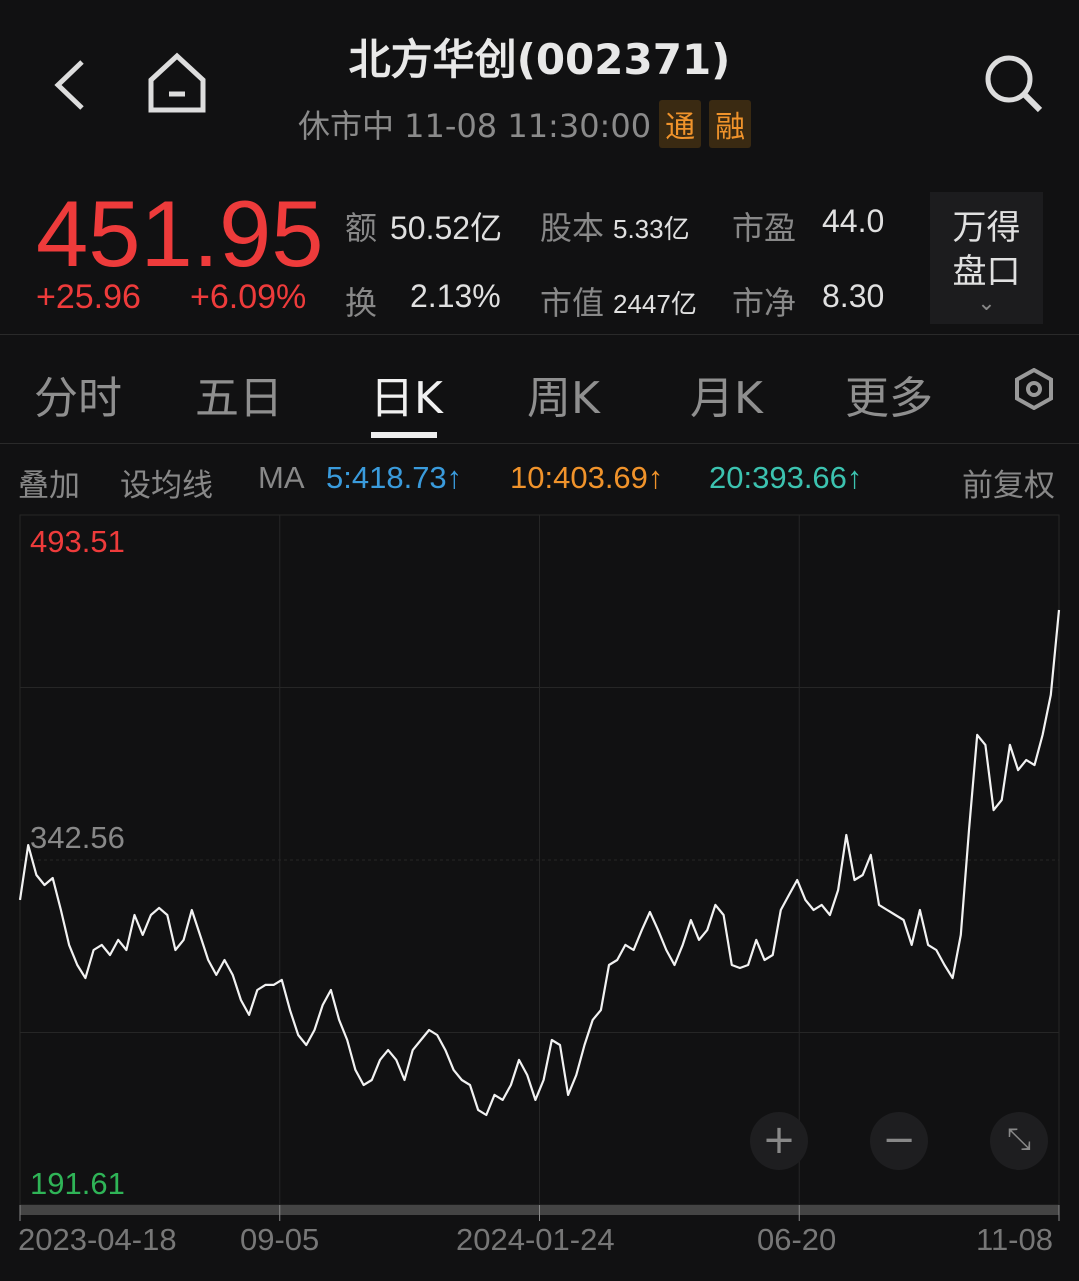 Image resolution: width=1079 pixels, height=1281 pixels. What do you see at coordinates (1013, 83) in the screenshot?
I see `search-icon` at bounding box center [1013, 83].